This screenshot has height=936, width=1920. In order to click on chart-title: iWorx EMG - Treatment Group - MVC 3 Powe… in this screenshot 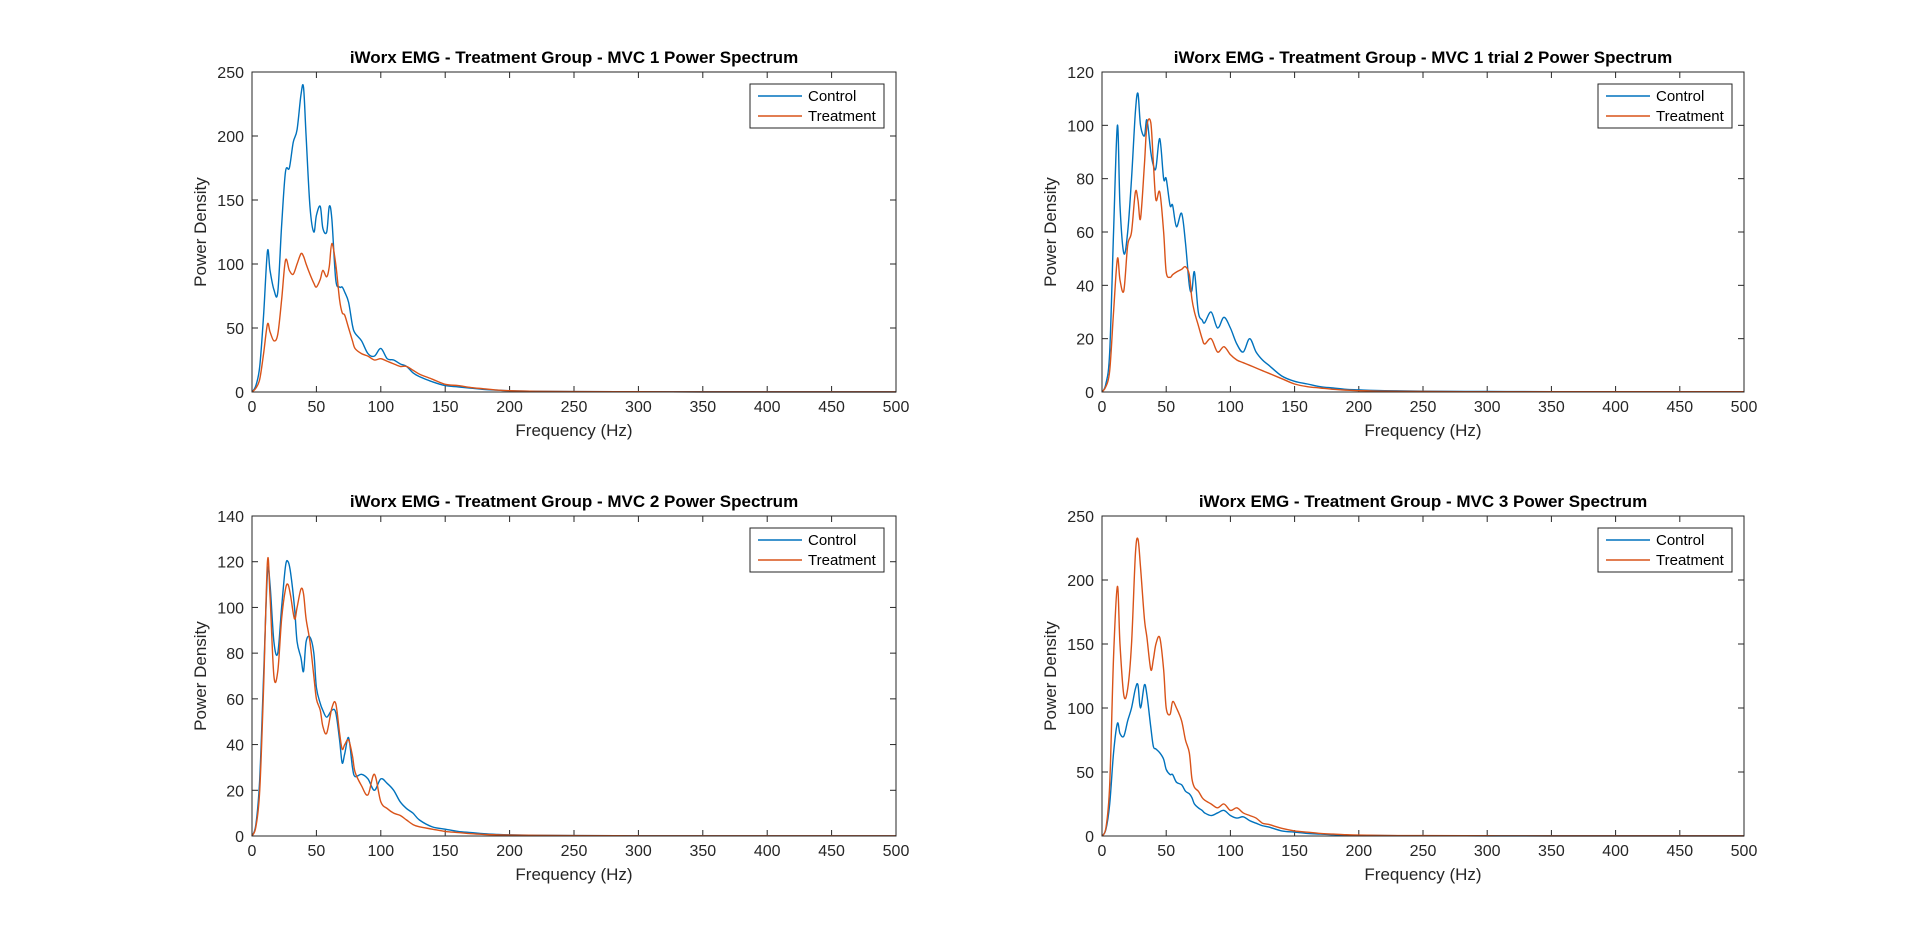, I will do `click(1423, 501)`.